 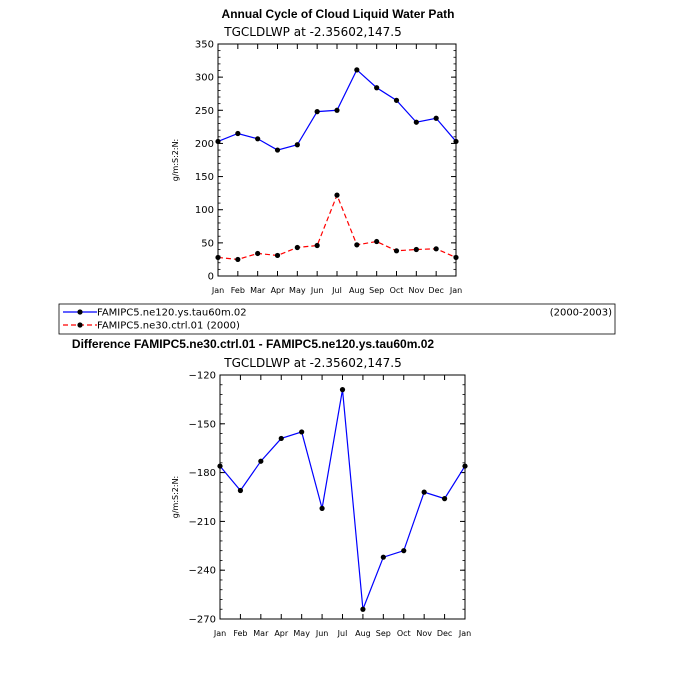 I want to click on top-chart-plot-frame, so click(x=337, y=160).